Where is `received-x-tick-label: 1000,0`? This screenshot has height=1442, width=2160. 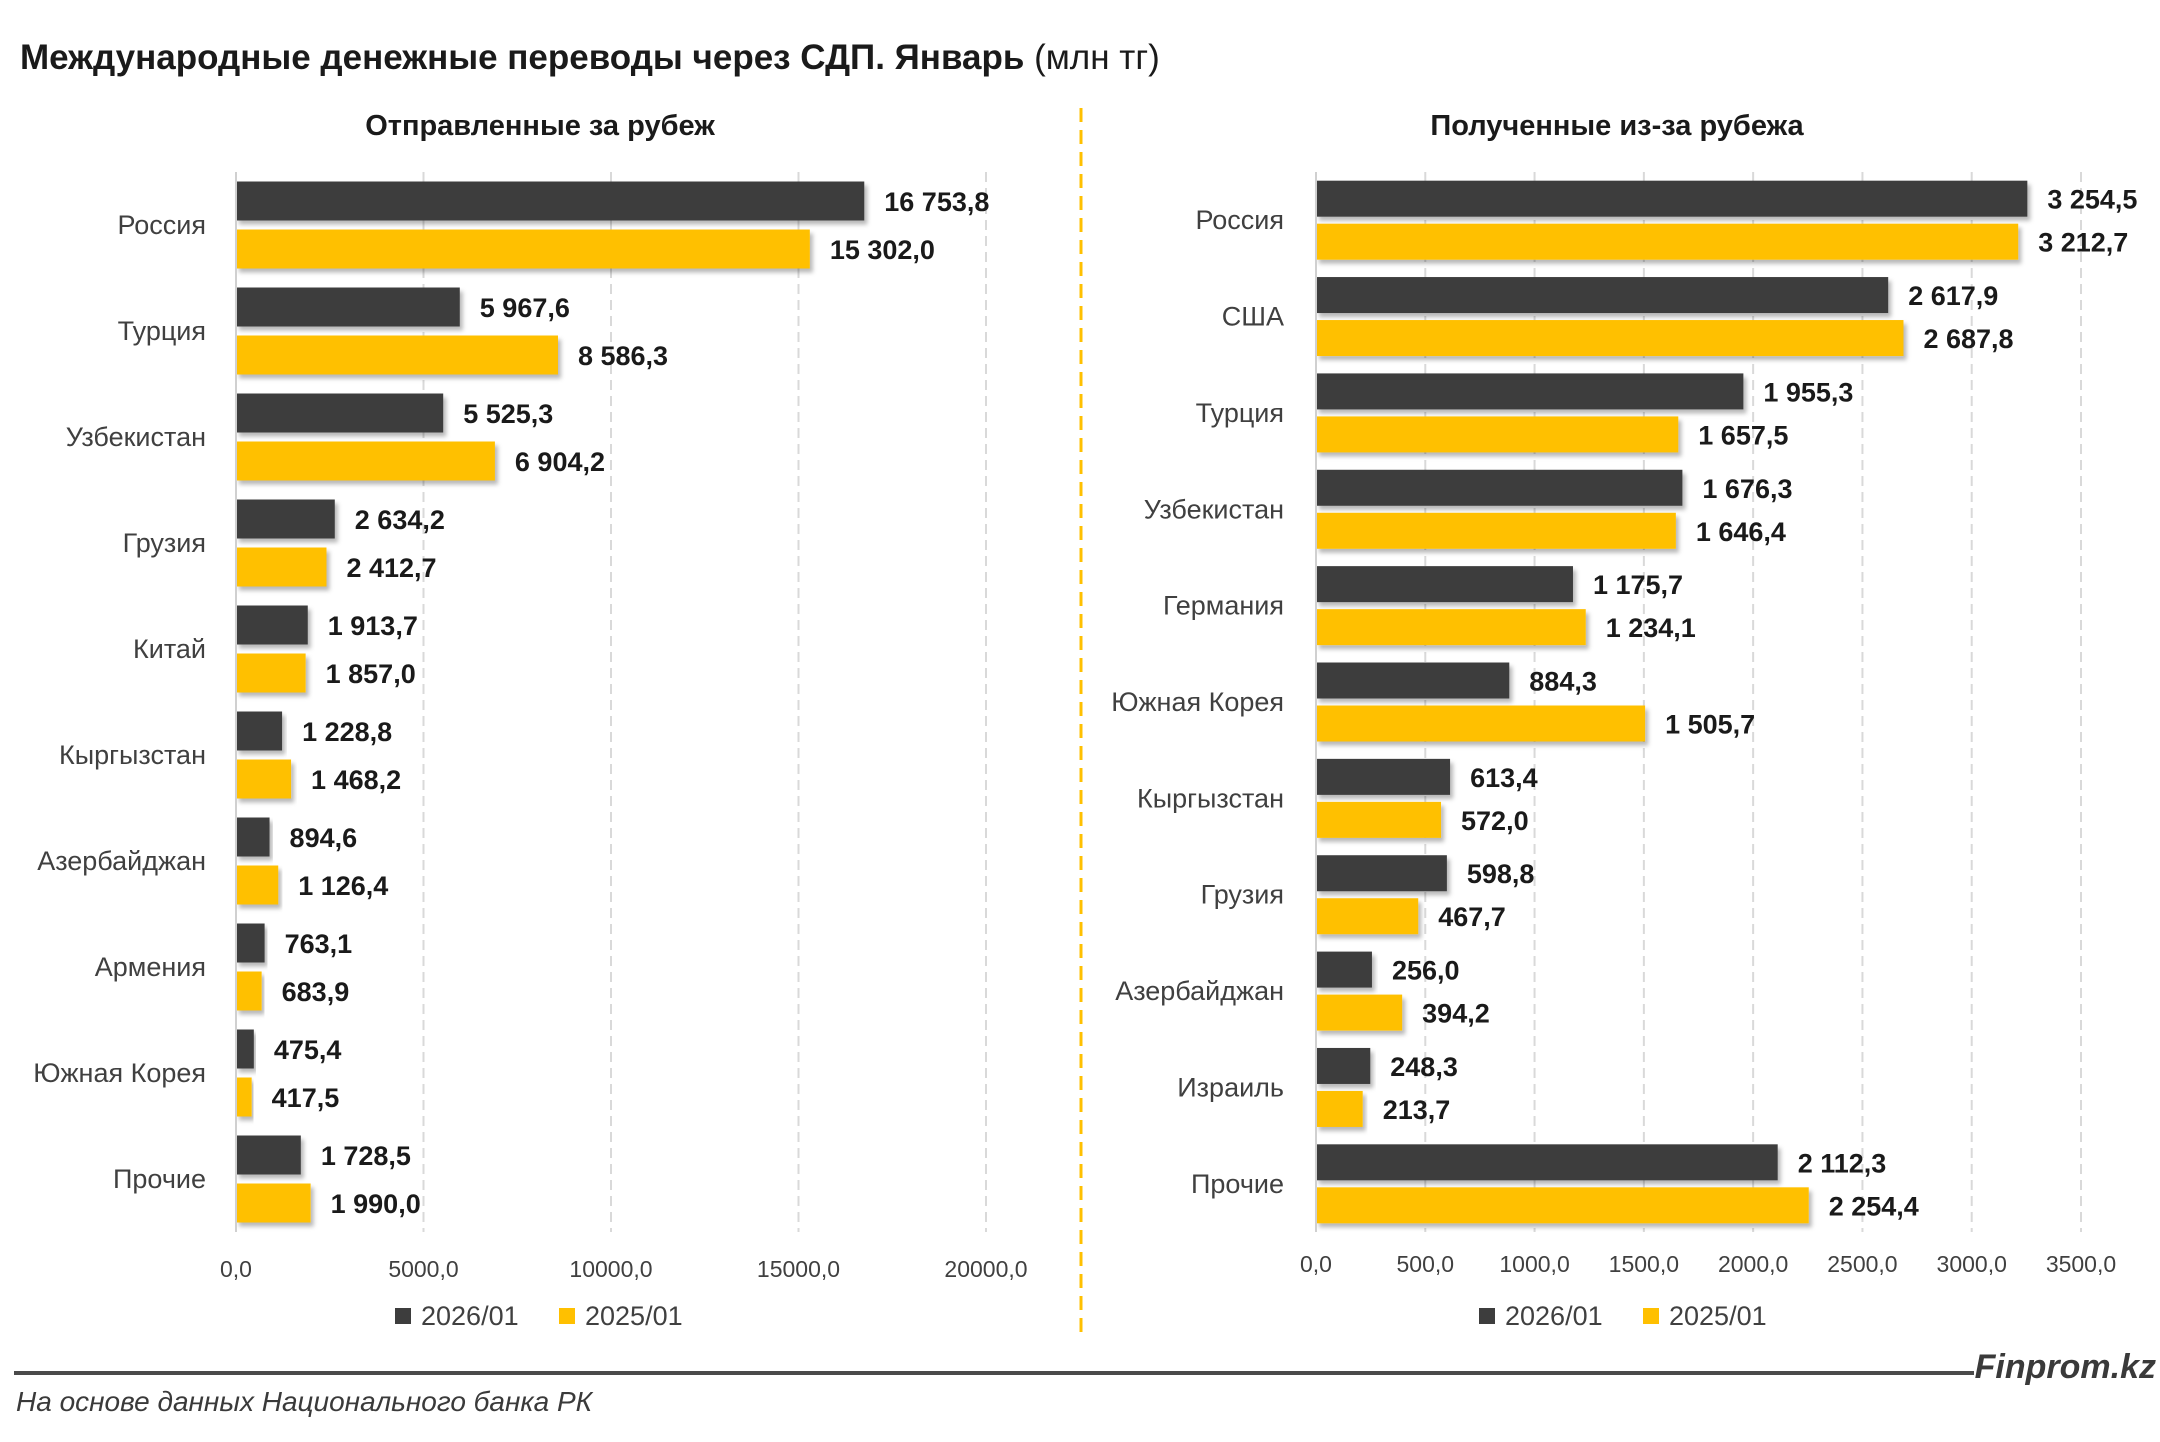
received-x-tick-label: 1000,0 is located at coordinates (1534, 1264).